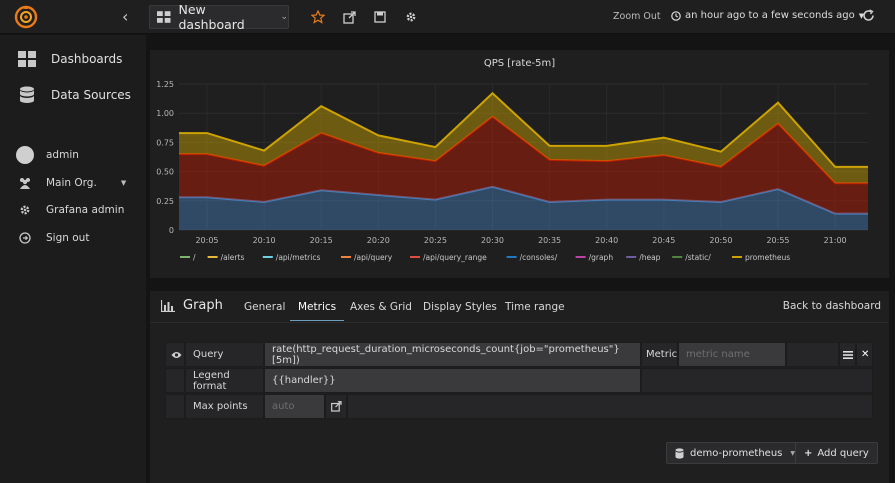  I want to click on org-name: Main Org., so click(71, 183).